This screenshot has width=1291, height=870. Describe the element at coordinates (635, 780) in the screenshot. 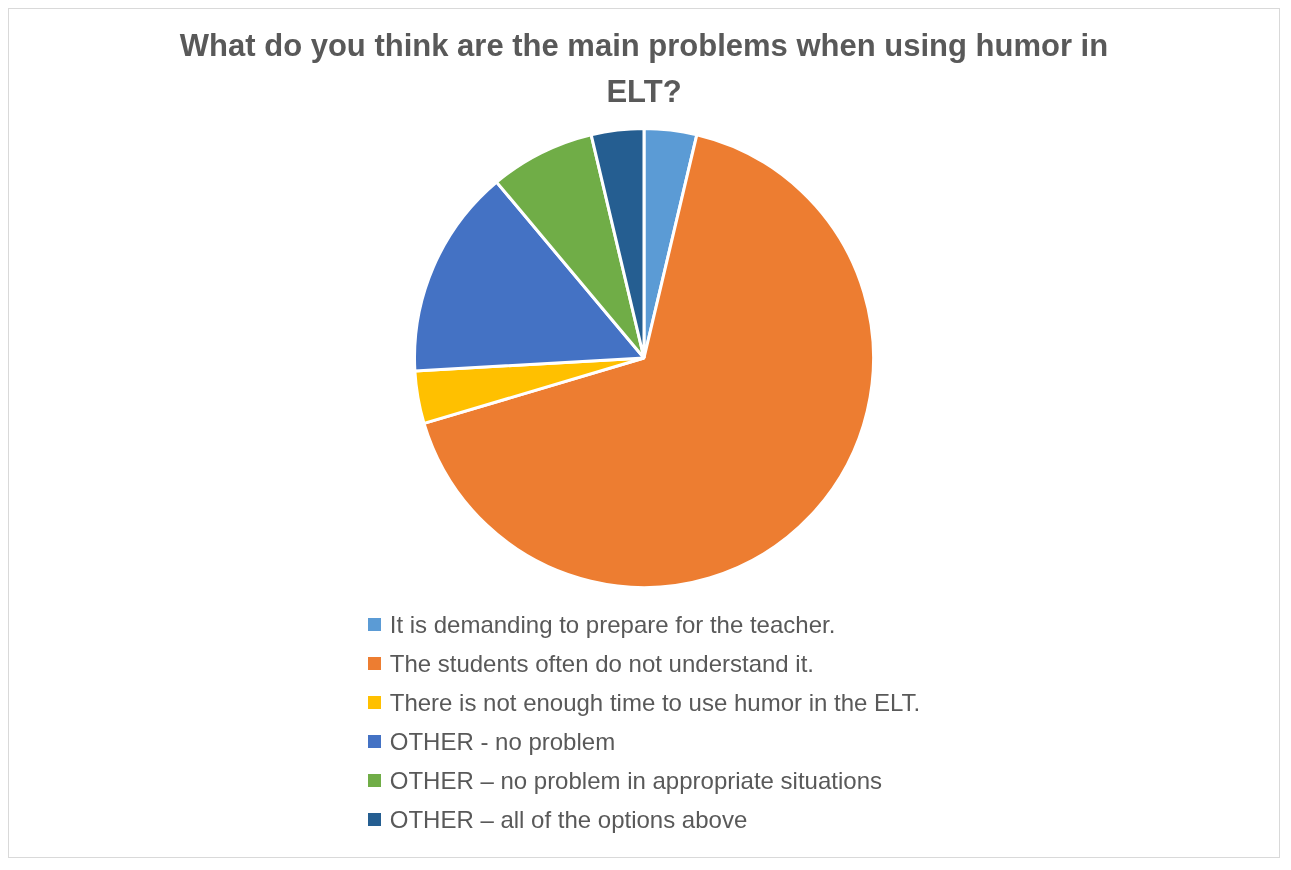

I see `legend-label: OTHER – no problem in appropriate situations` at that location.